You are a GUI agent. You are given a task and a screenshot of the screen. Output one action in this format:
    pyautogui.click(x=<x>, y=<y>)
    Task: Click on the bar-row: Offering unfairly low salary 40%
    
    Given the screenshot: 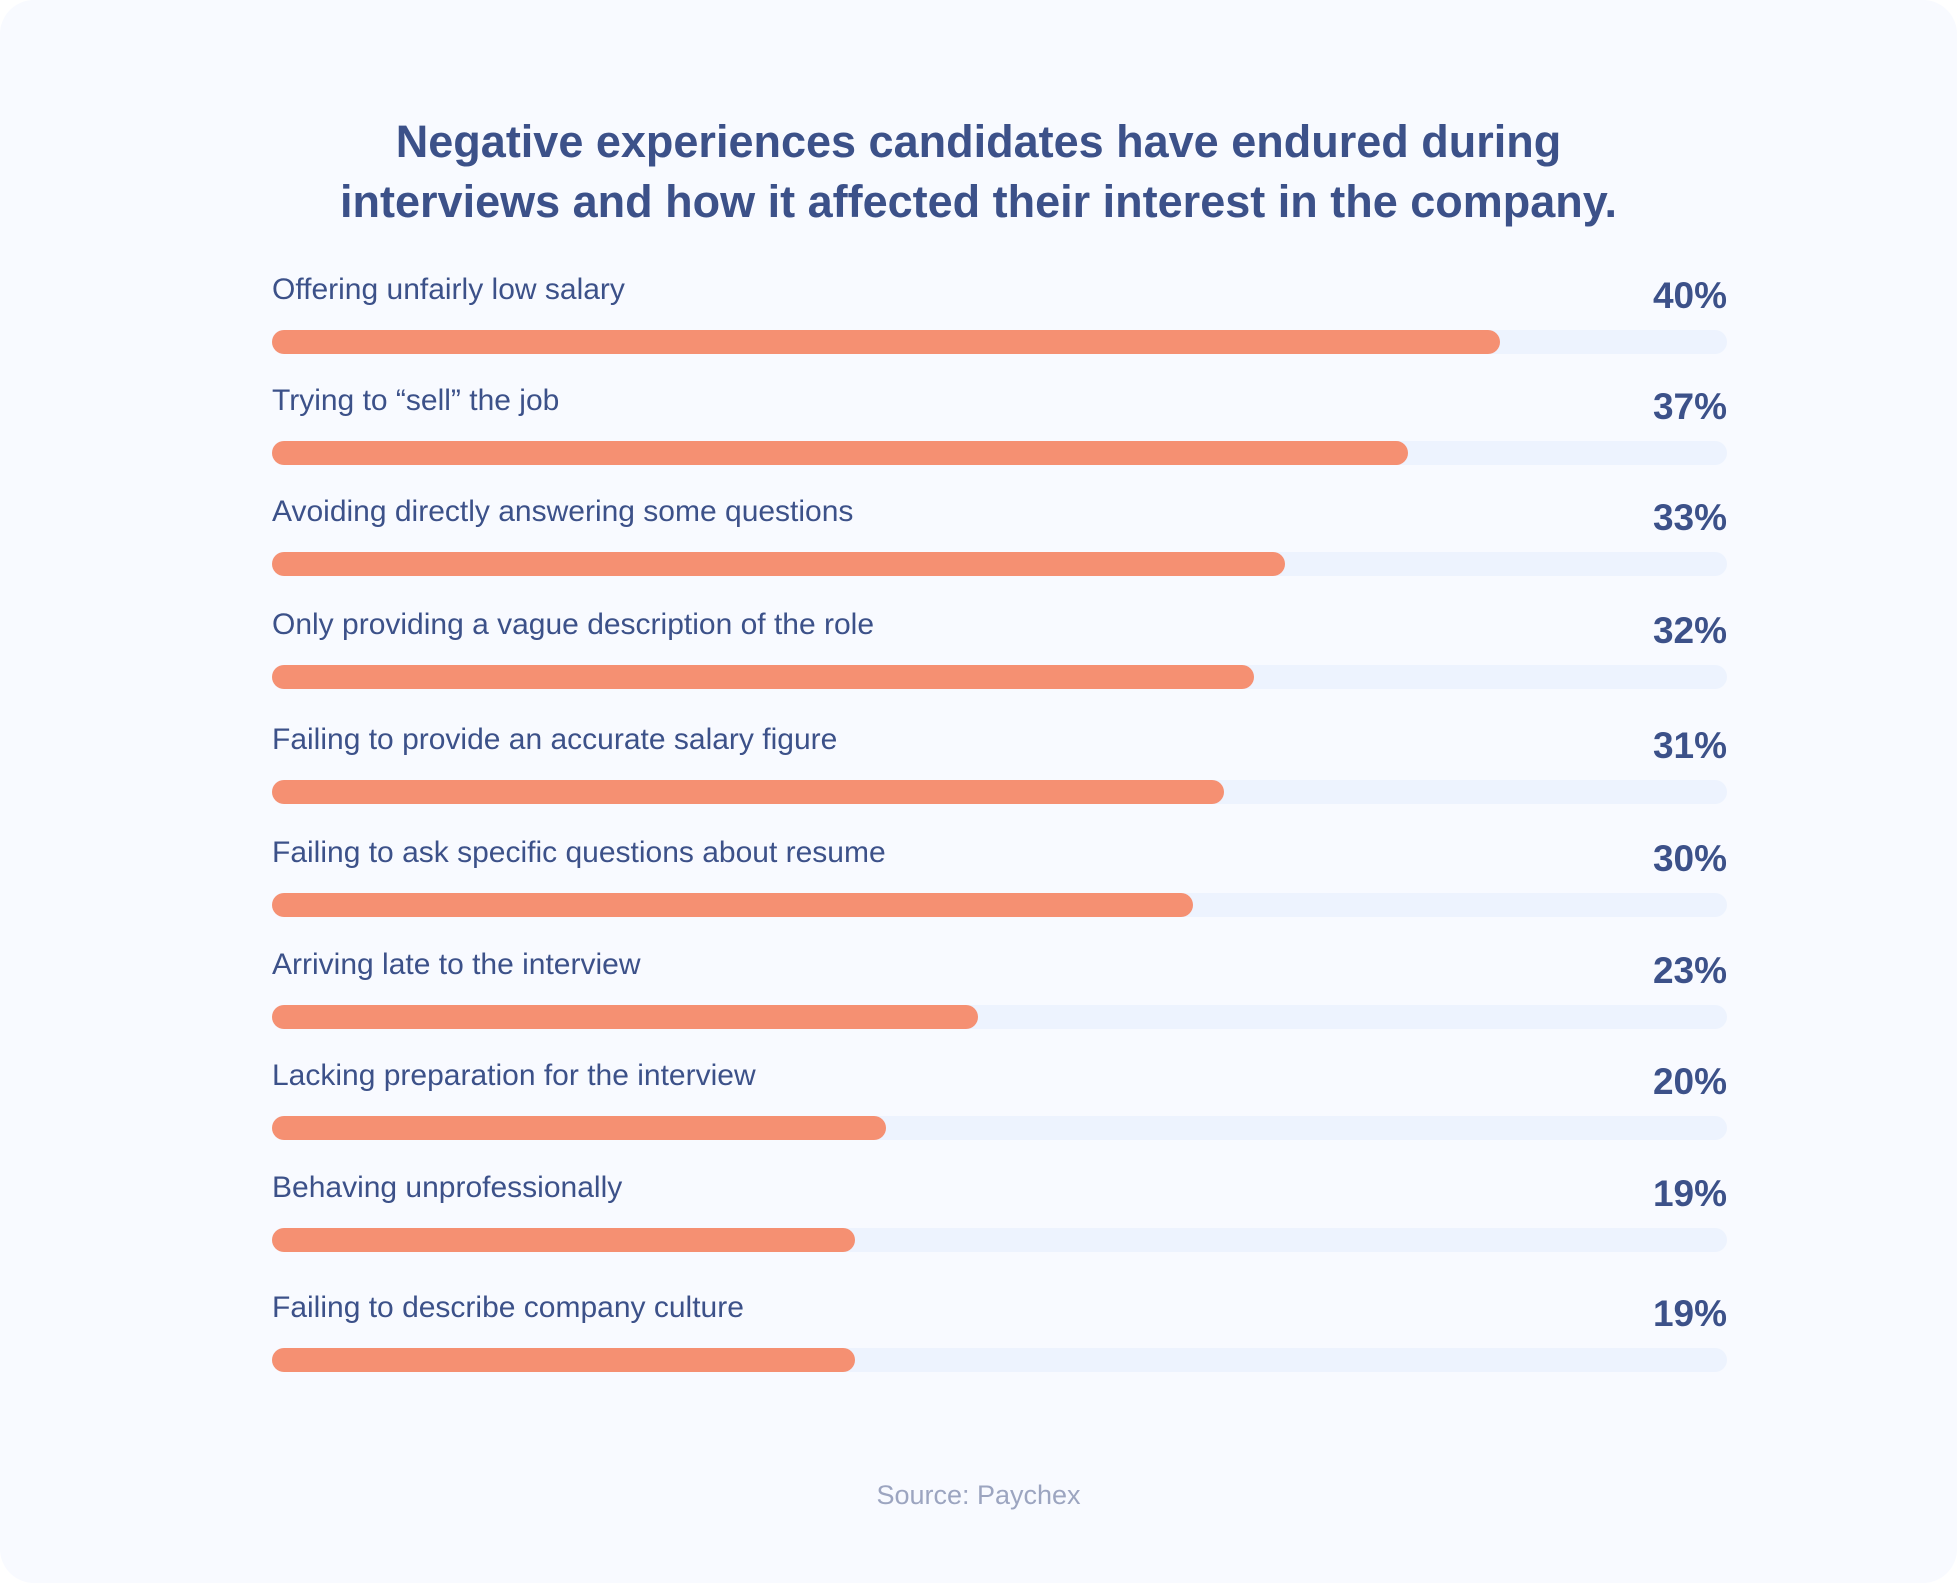 What is the action you would take?
    pyautogui.click(x=999, y=326)
    